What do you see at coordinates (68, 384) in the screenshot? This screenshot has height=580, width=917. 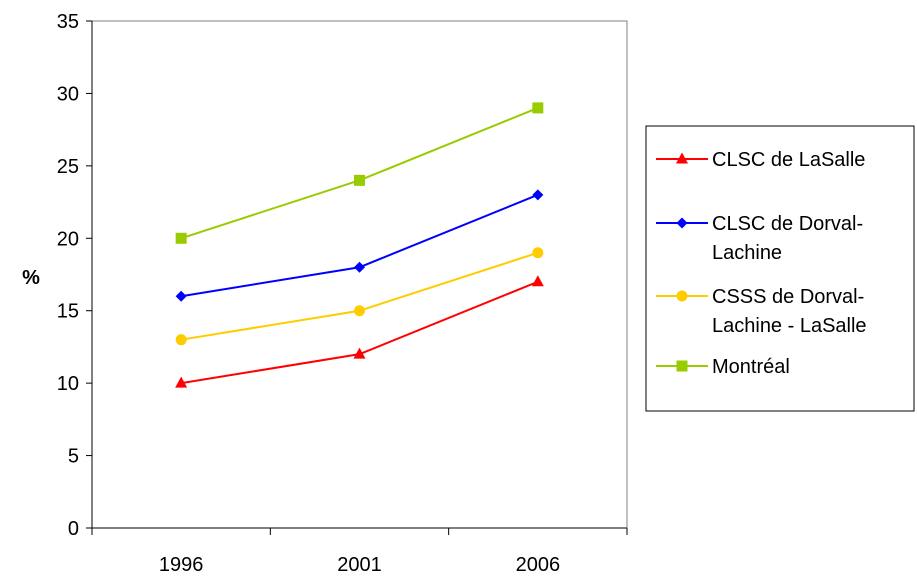 I see `y-tick-label: 10` at bounding box center [68, 384].